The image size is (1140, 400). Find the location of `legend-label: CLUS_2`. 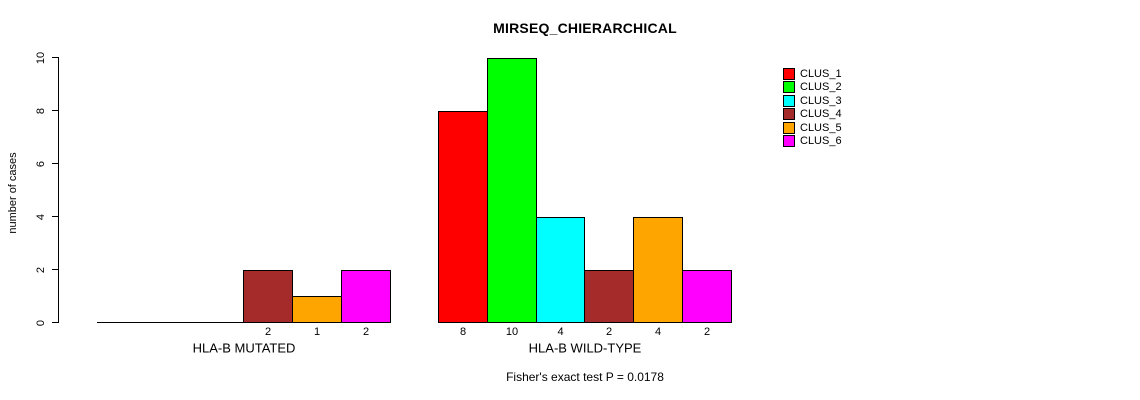

legend-label: CLUS_2 is located at coordinates (821, 86).